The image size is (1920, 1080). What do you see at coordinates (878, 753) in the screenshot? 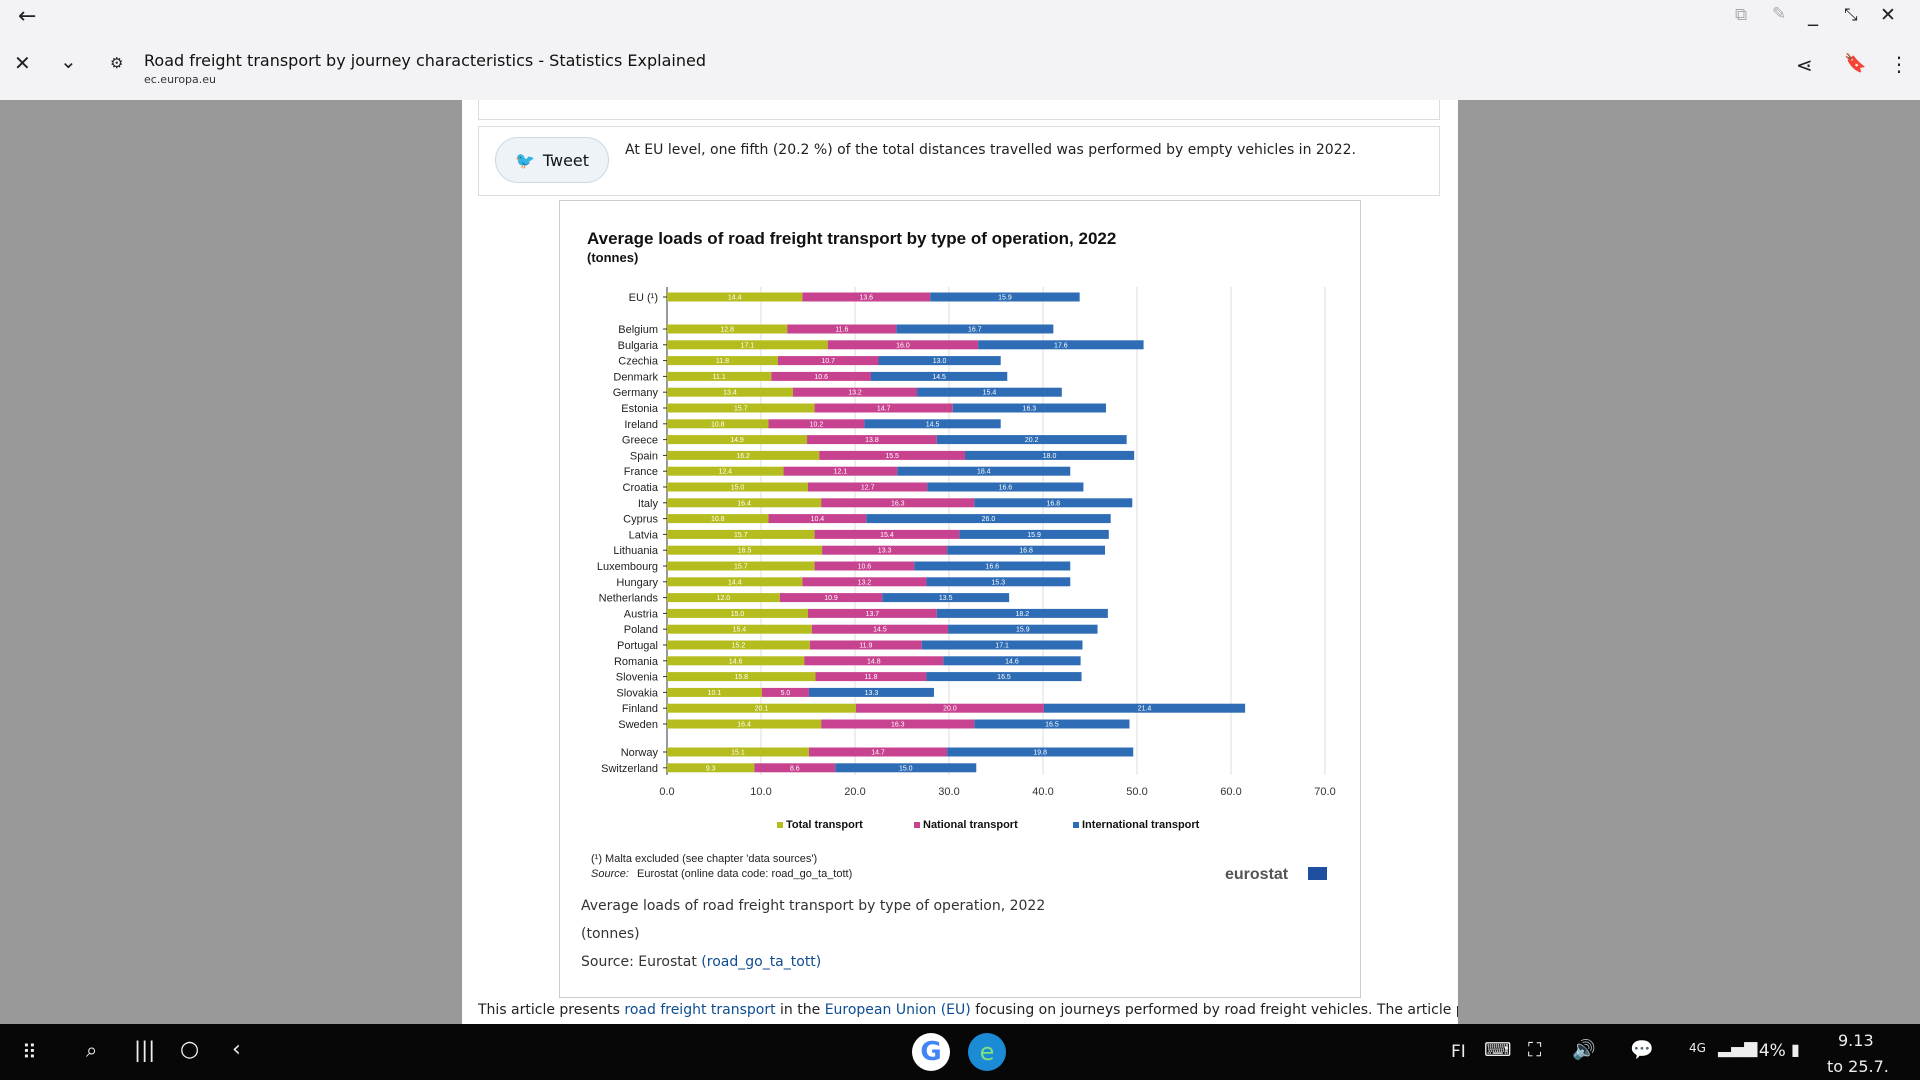
I see `bar-value-label: 14.7` at bounding box center [878, 753].